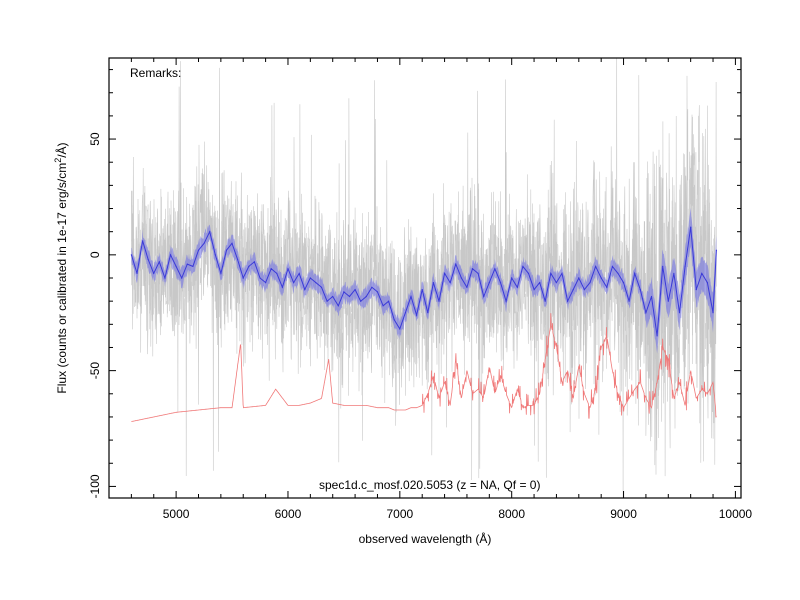 This screenshot has height=600, width=800. Describe the element at coordinates (736, 514) in the screenshot. I see `x-tick-label: 10000` at that location.